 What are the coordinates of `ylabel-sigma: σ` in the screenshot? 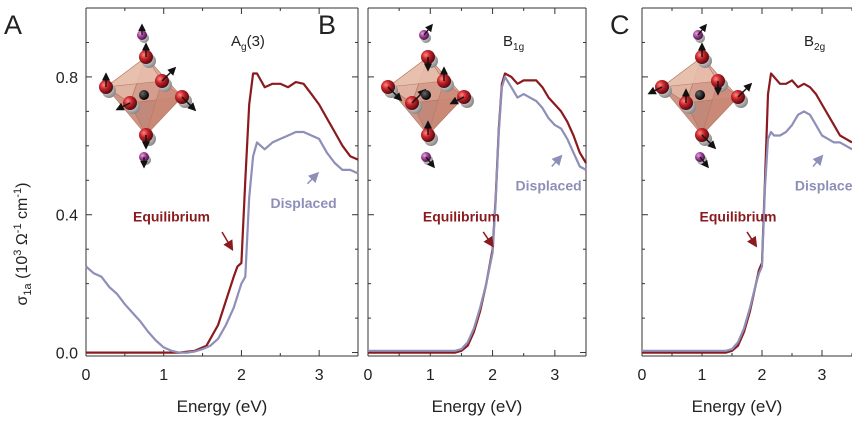 It's located at (22, 300).